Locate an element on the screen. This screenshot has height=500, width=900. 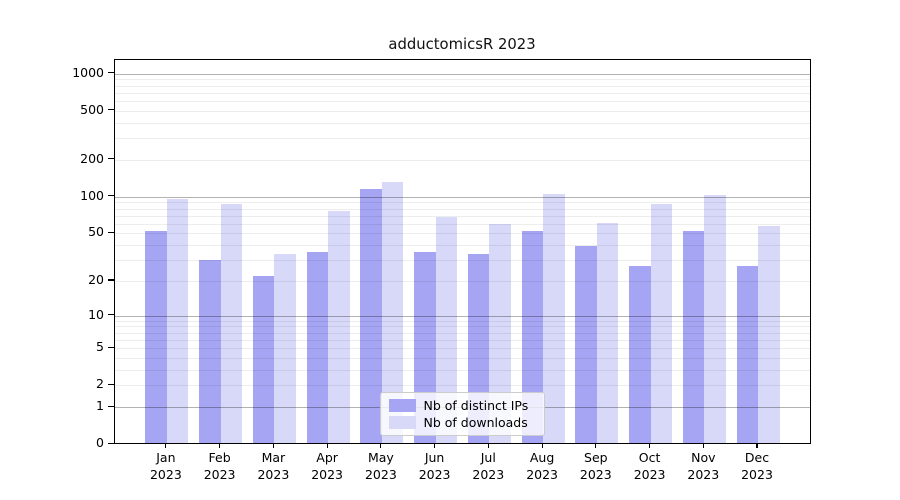
bar-downloads-apr is located at coordinates (339, 326).